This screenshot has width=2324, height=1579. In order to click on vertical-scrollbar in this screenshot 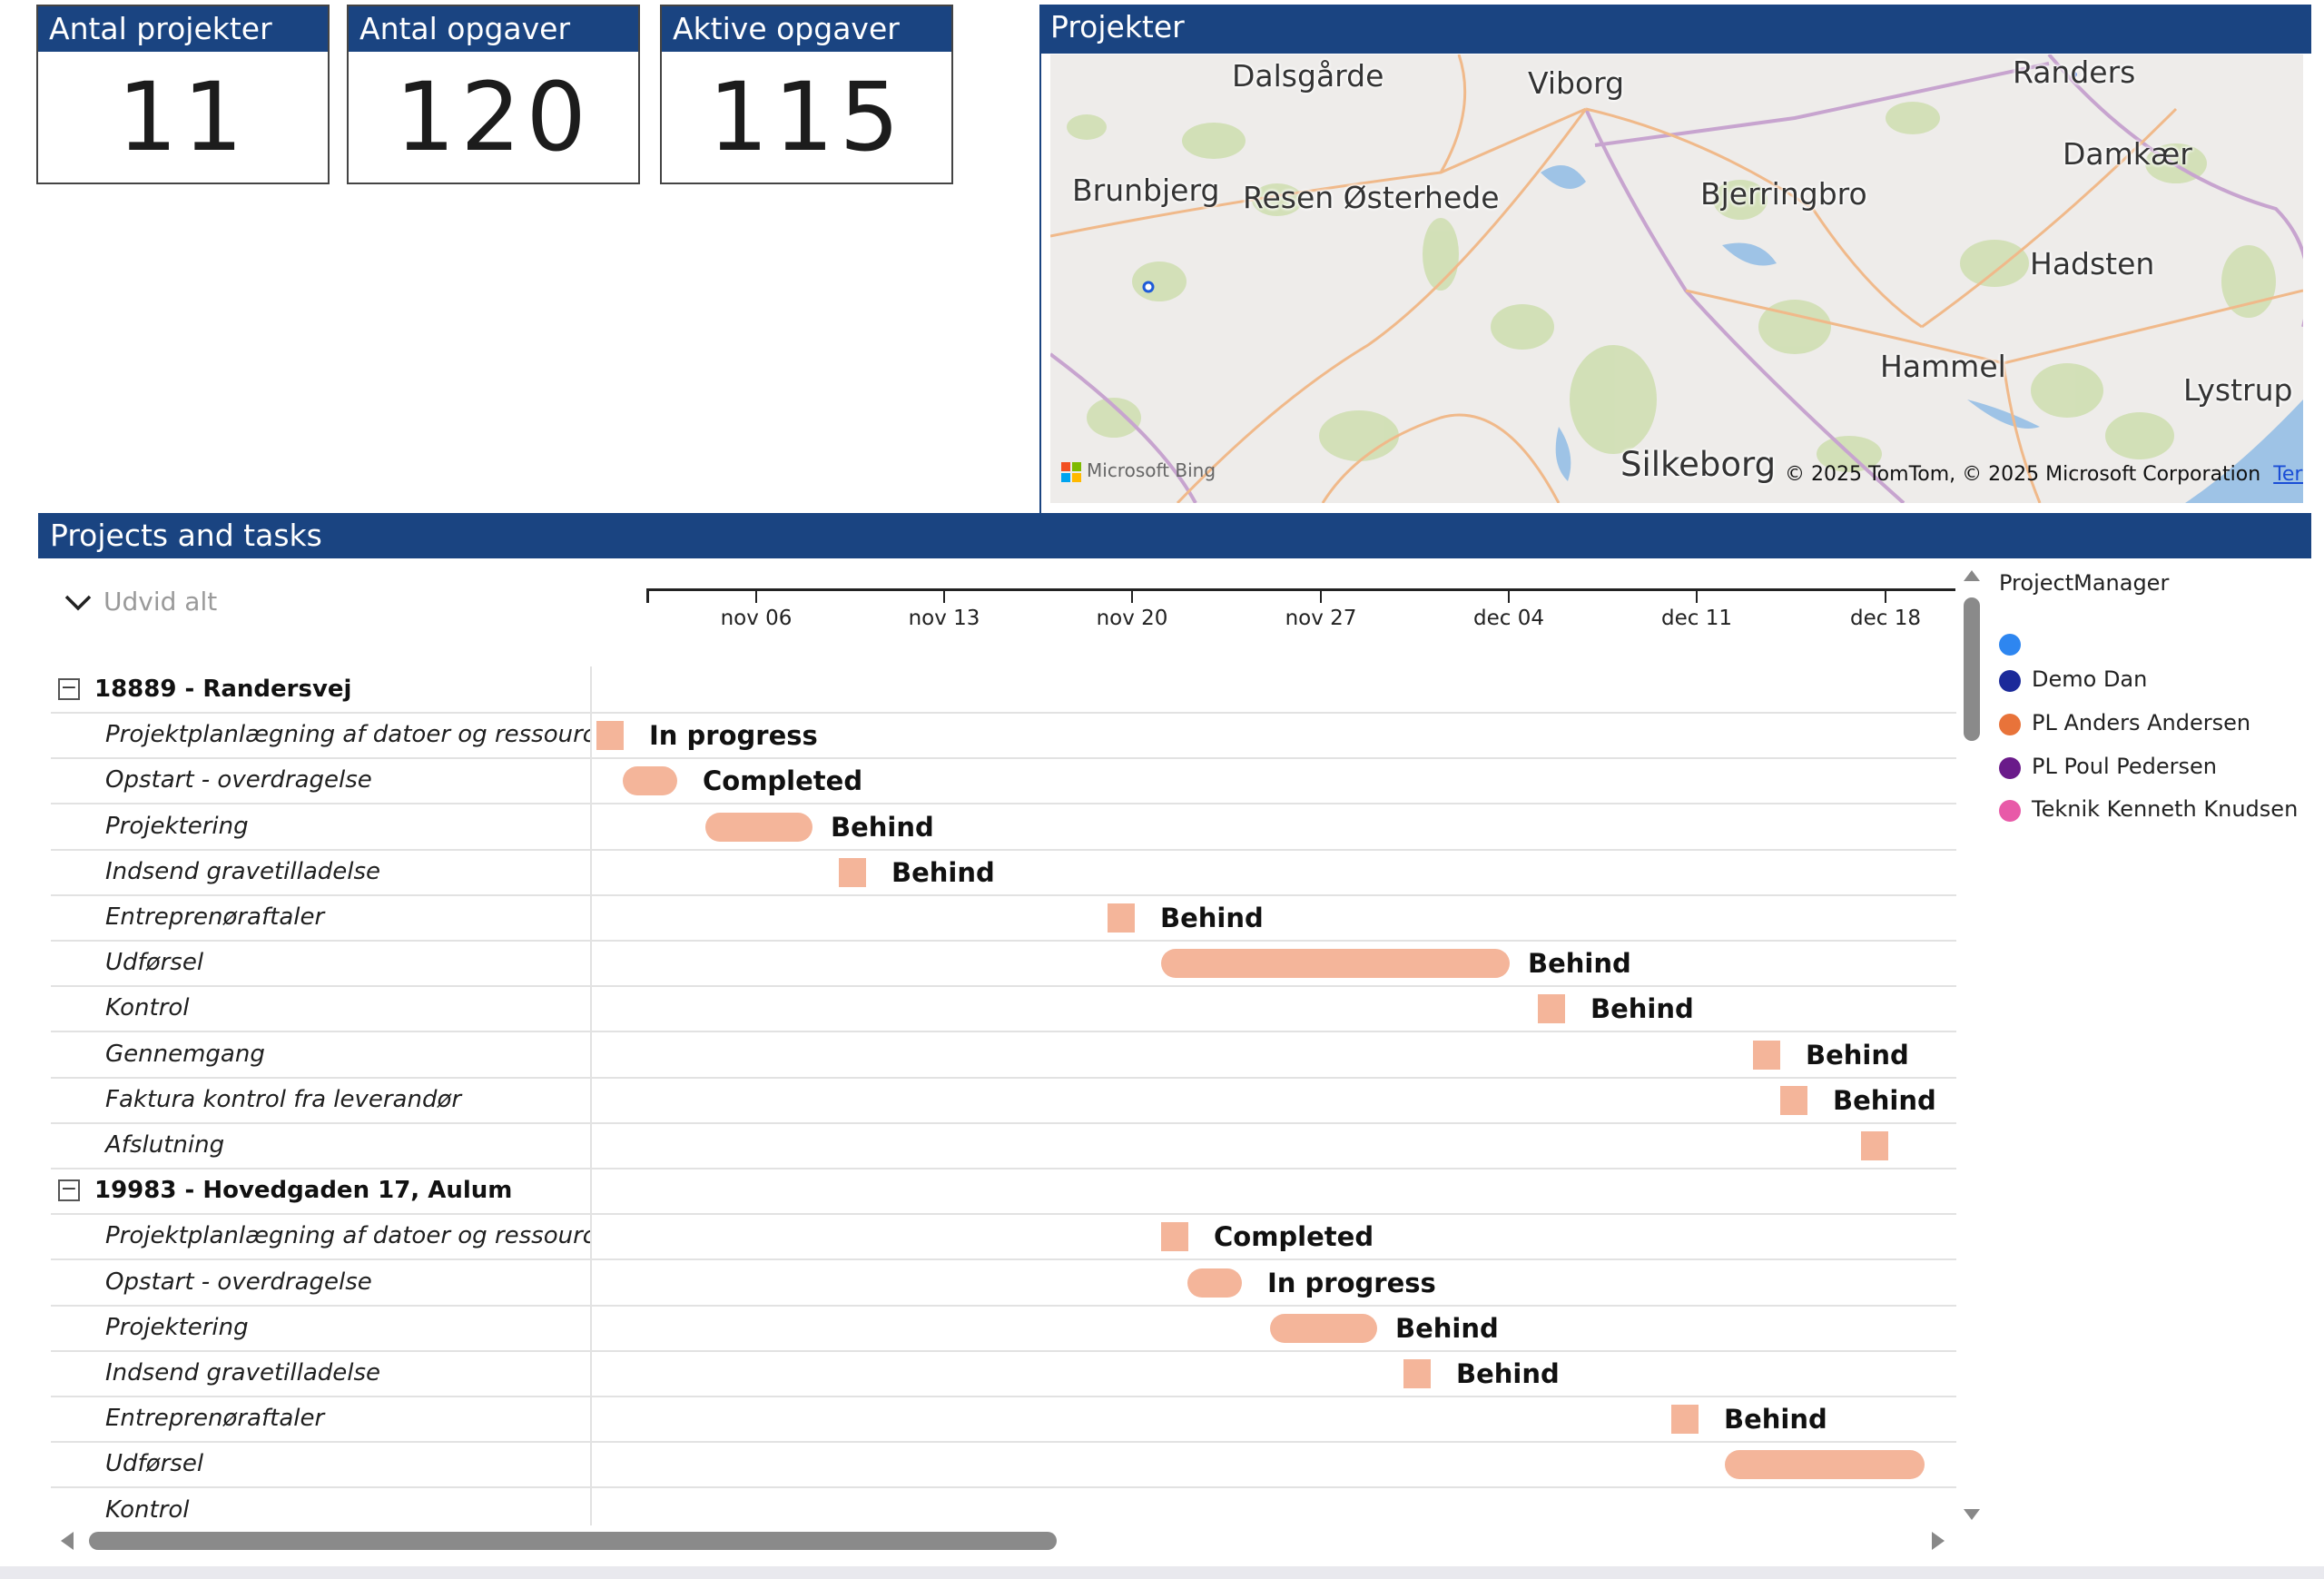, I will do `click(1972, 1045)`.